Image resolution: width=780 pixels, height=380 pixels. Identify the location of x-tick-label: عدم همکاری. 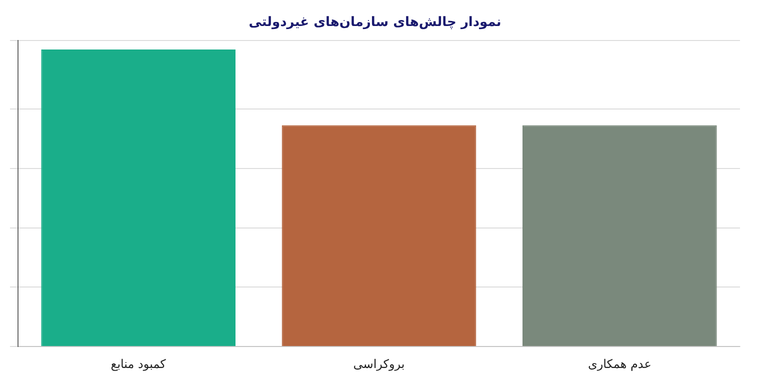
(620, 363).